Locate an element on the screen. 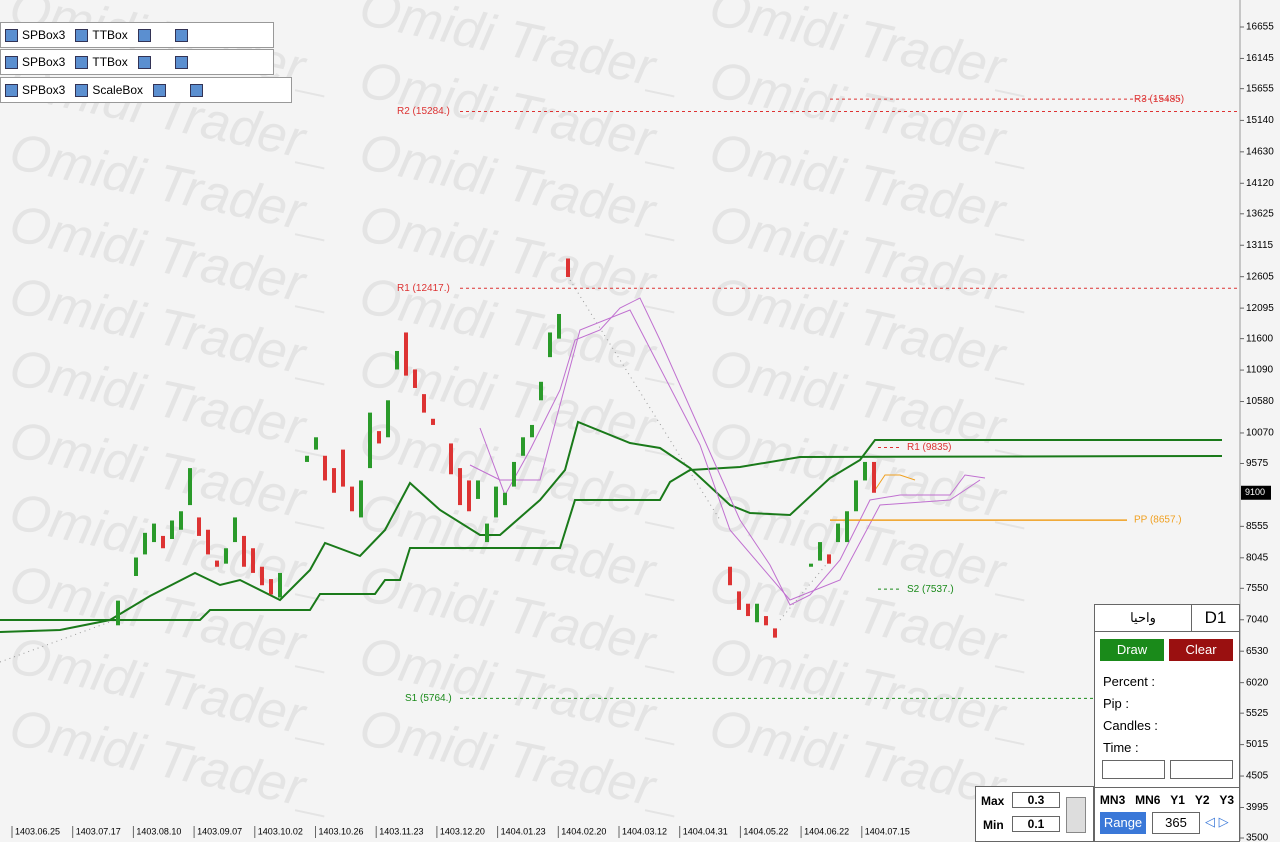 The image size is (1280, 842). price-label: 13625 is located at coordinates (1260, 213).